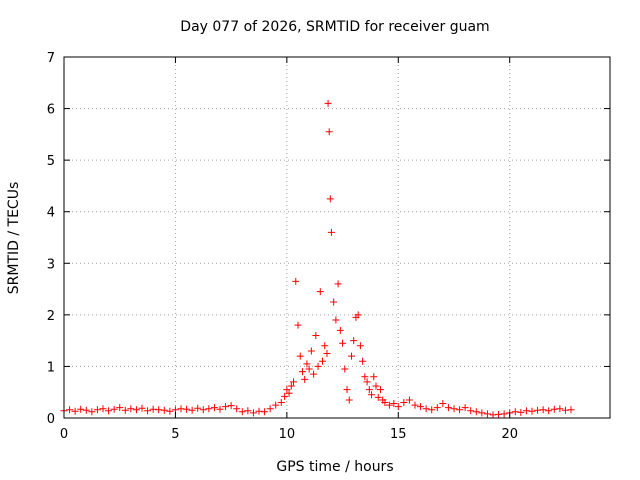  What do you see at coordinates (51, 367) in the screenshot?
I see `y-tick-label-1: 1` at bounding box center [51, 367].